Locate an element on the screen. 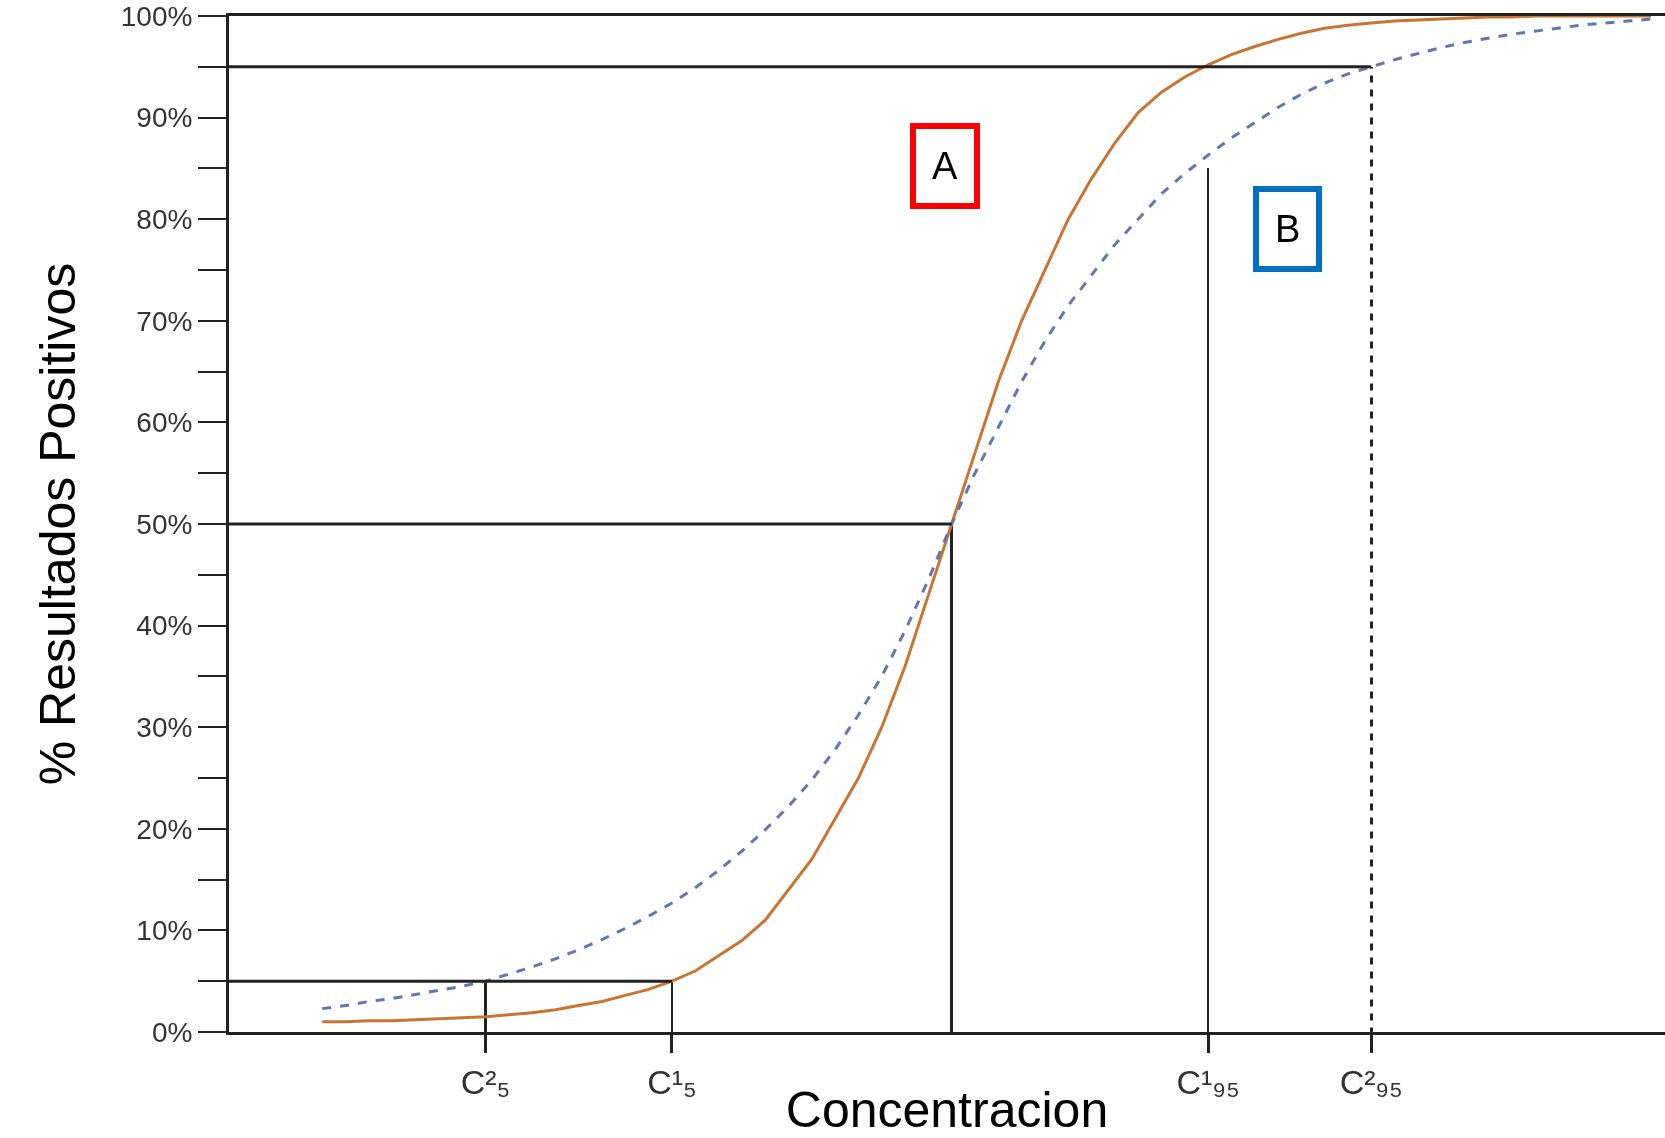  y-tick-label: 10% is located at coordinates (164, 931).